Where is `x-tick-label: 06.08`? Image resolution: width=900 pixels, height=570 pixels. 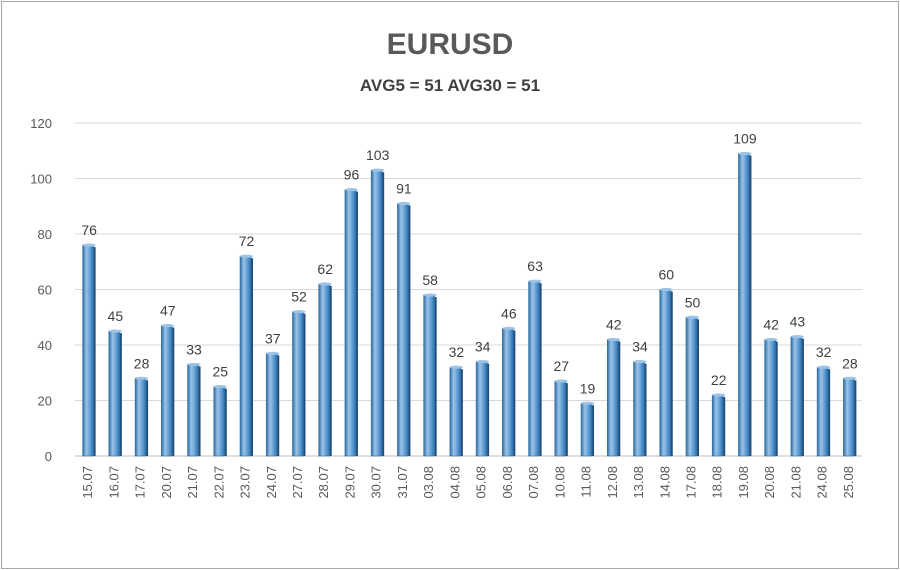
x-tick-label: 06.08 is located at coordinates (507, 482).